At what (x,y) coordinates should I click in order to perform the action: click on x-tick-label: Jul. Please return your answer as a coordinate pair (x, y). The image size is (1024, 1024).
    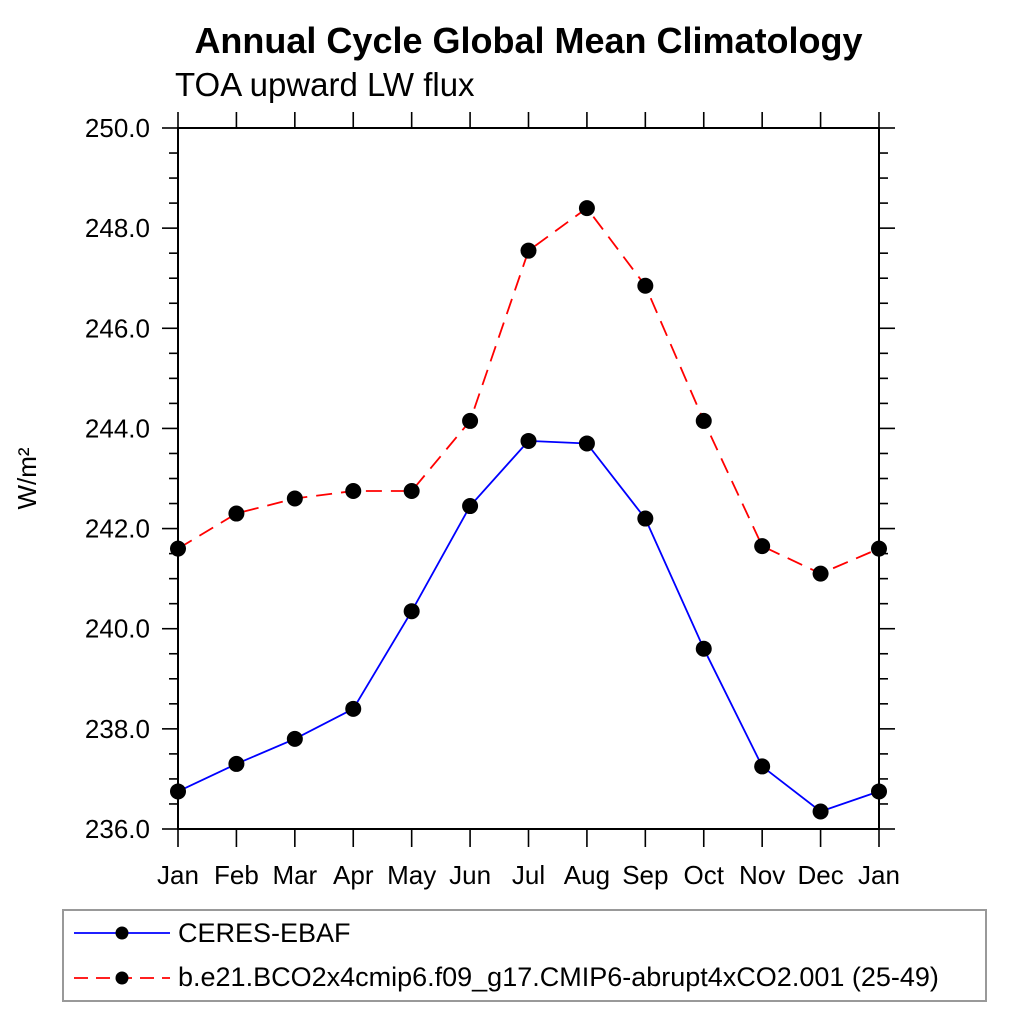
    Looking at the image, I should click on (528, 875).